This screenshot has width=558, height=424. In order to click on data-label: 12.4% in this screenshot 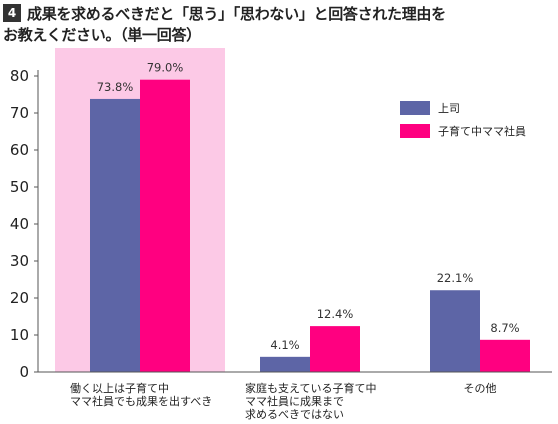, I will do `click(335, 314)`.